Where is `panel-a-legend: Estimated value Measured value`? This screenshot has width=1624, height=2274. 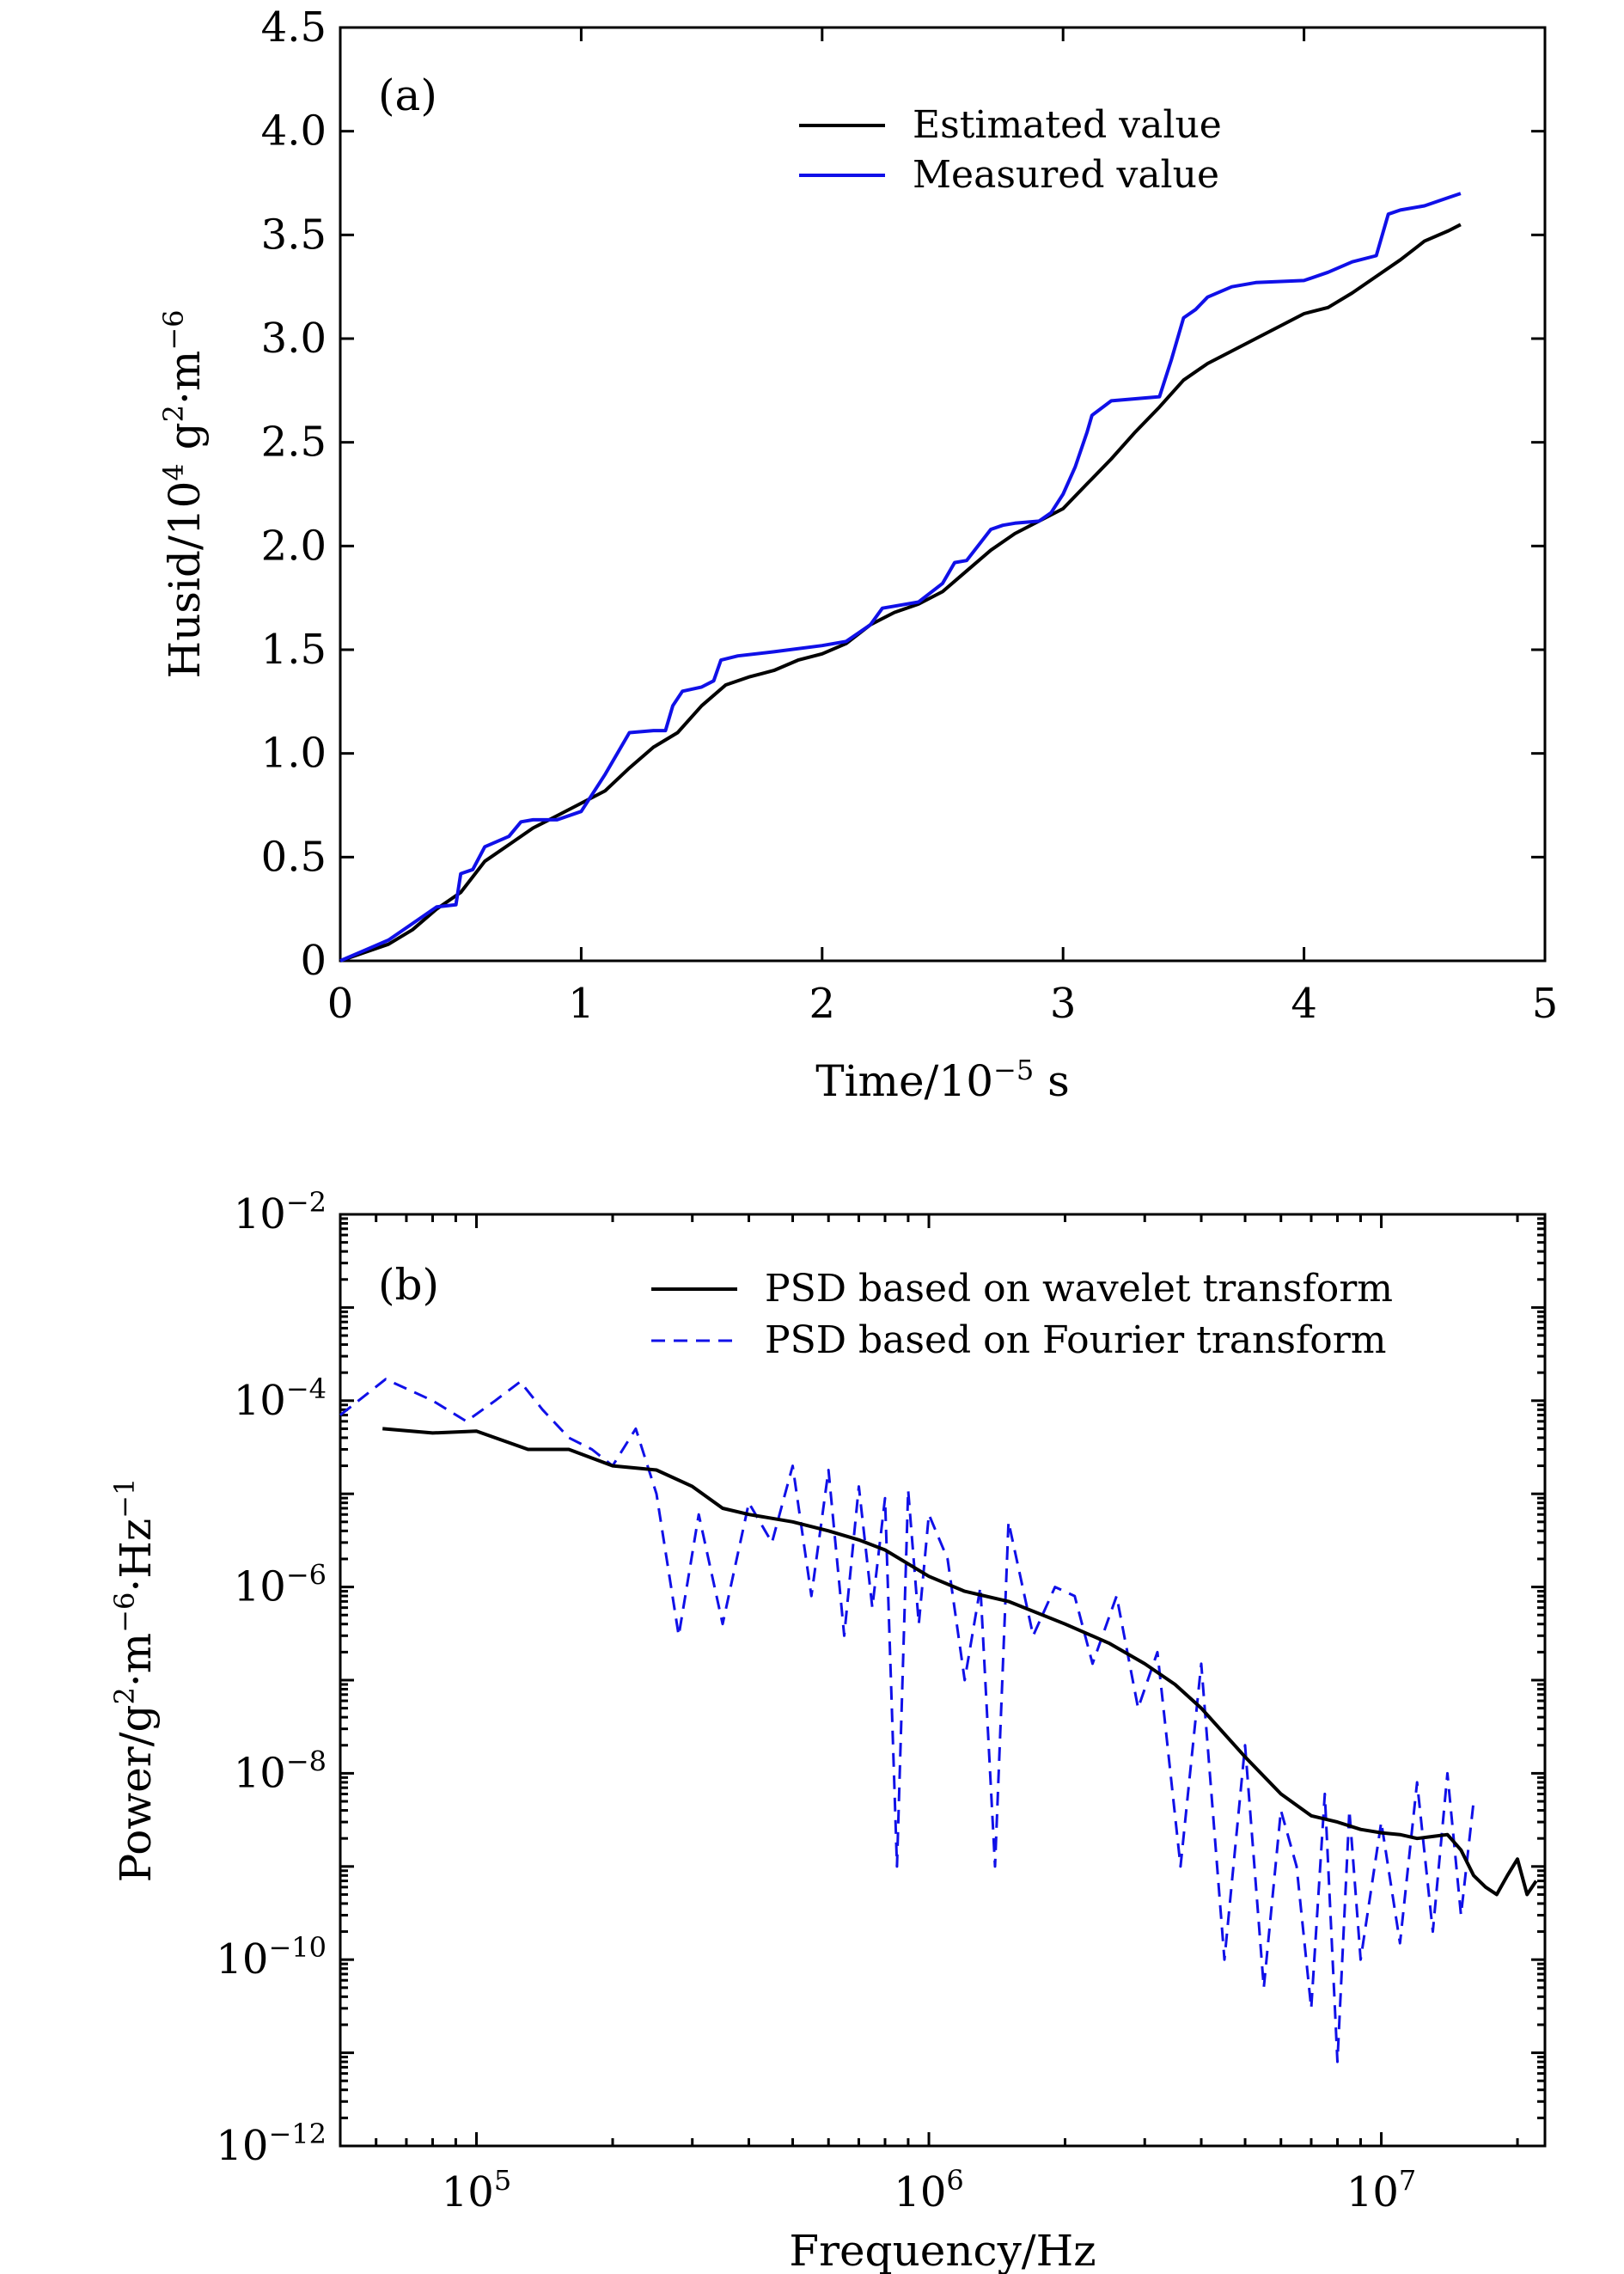 panel-a-legend: Estimated value Measured value is located at coordinates (1010, 150).